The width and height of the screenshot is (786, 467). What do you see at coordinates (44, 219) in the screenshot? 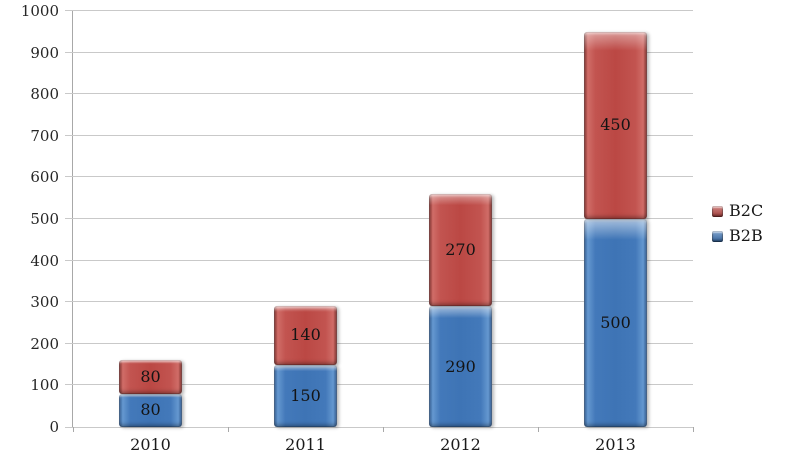
I see `y-axis-tick-label: 500` at bounding box center [44, 219].